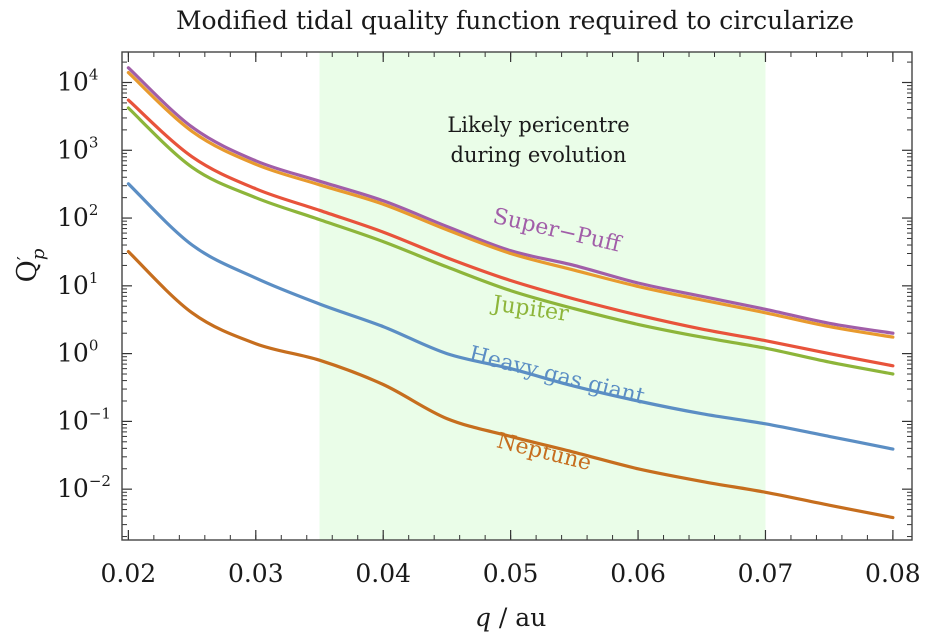 The height and width of the screenshot is (639, 926). What do you see at coordinates (766, 573) in the screenshot?
I see `x-tick-label: 0.07` at bounding box center [766, 573].